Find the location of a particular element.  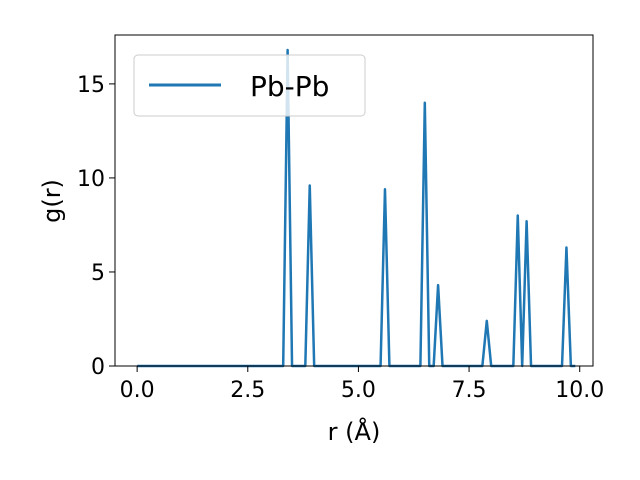

legend: Pb-Pb is located at coordinates (249, 85).